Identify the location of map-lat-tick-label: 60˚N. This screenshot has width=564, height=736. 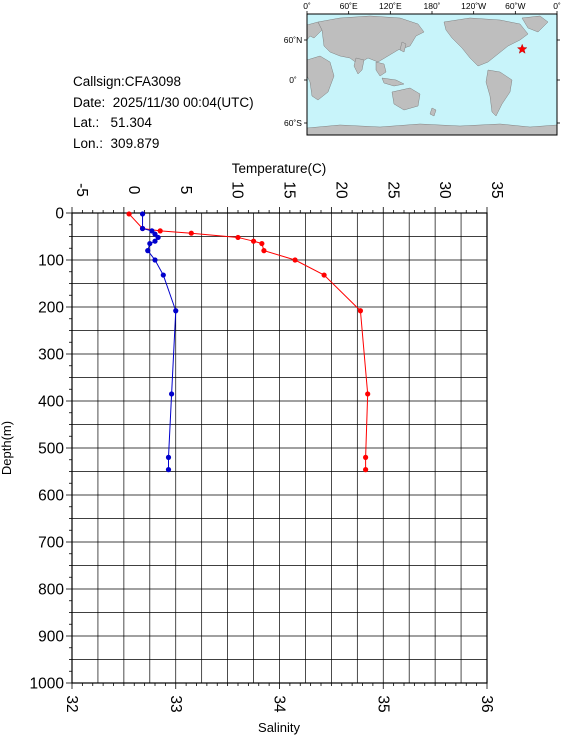
(293, 40).